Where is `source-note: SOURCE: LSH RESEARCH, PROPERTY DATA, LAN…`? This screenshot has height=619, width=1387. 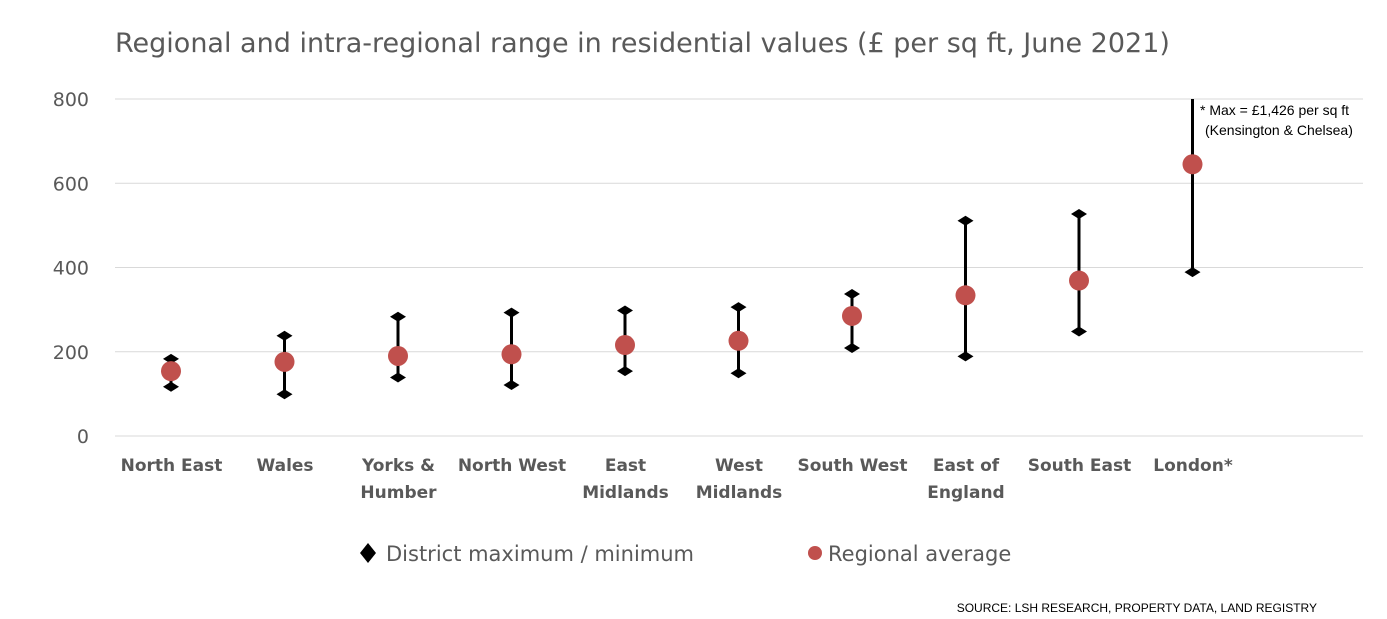 source-note: SOURCE: LSH RESEARCH, PROPERTY DATA, LAN… is located at coordinates (1137, 608).